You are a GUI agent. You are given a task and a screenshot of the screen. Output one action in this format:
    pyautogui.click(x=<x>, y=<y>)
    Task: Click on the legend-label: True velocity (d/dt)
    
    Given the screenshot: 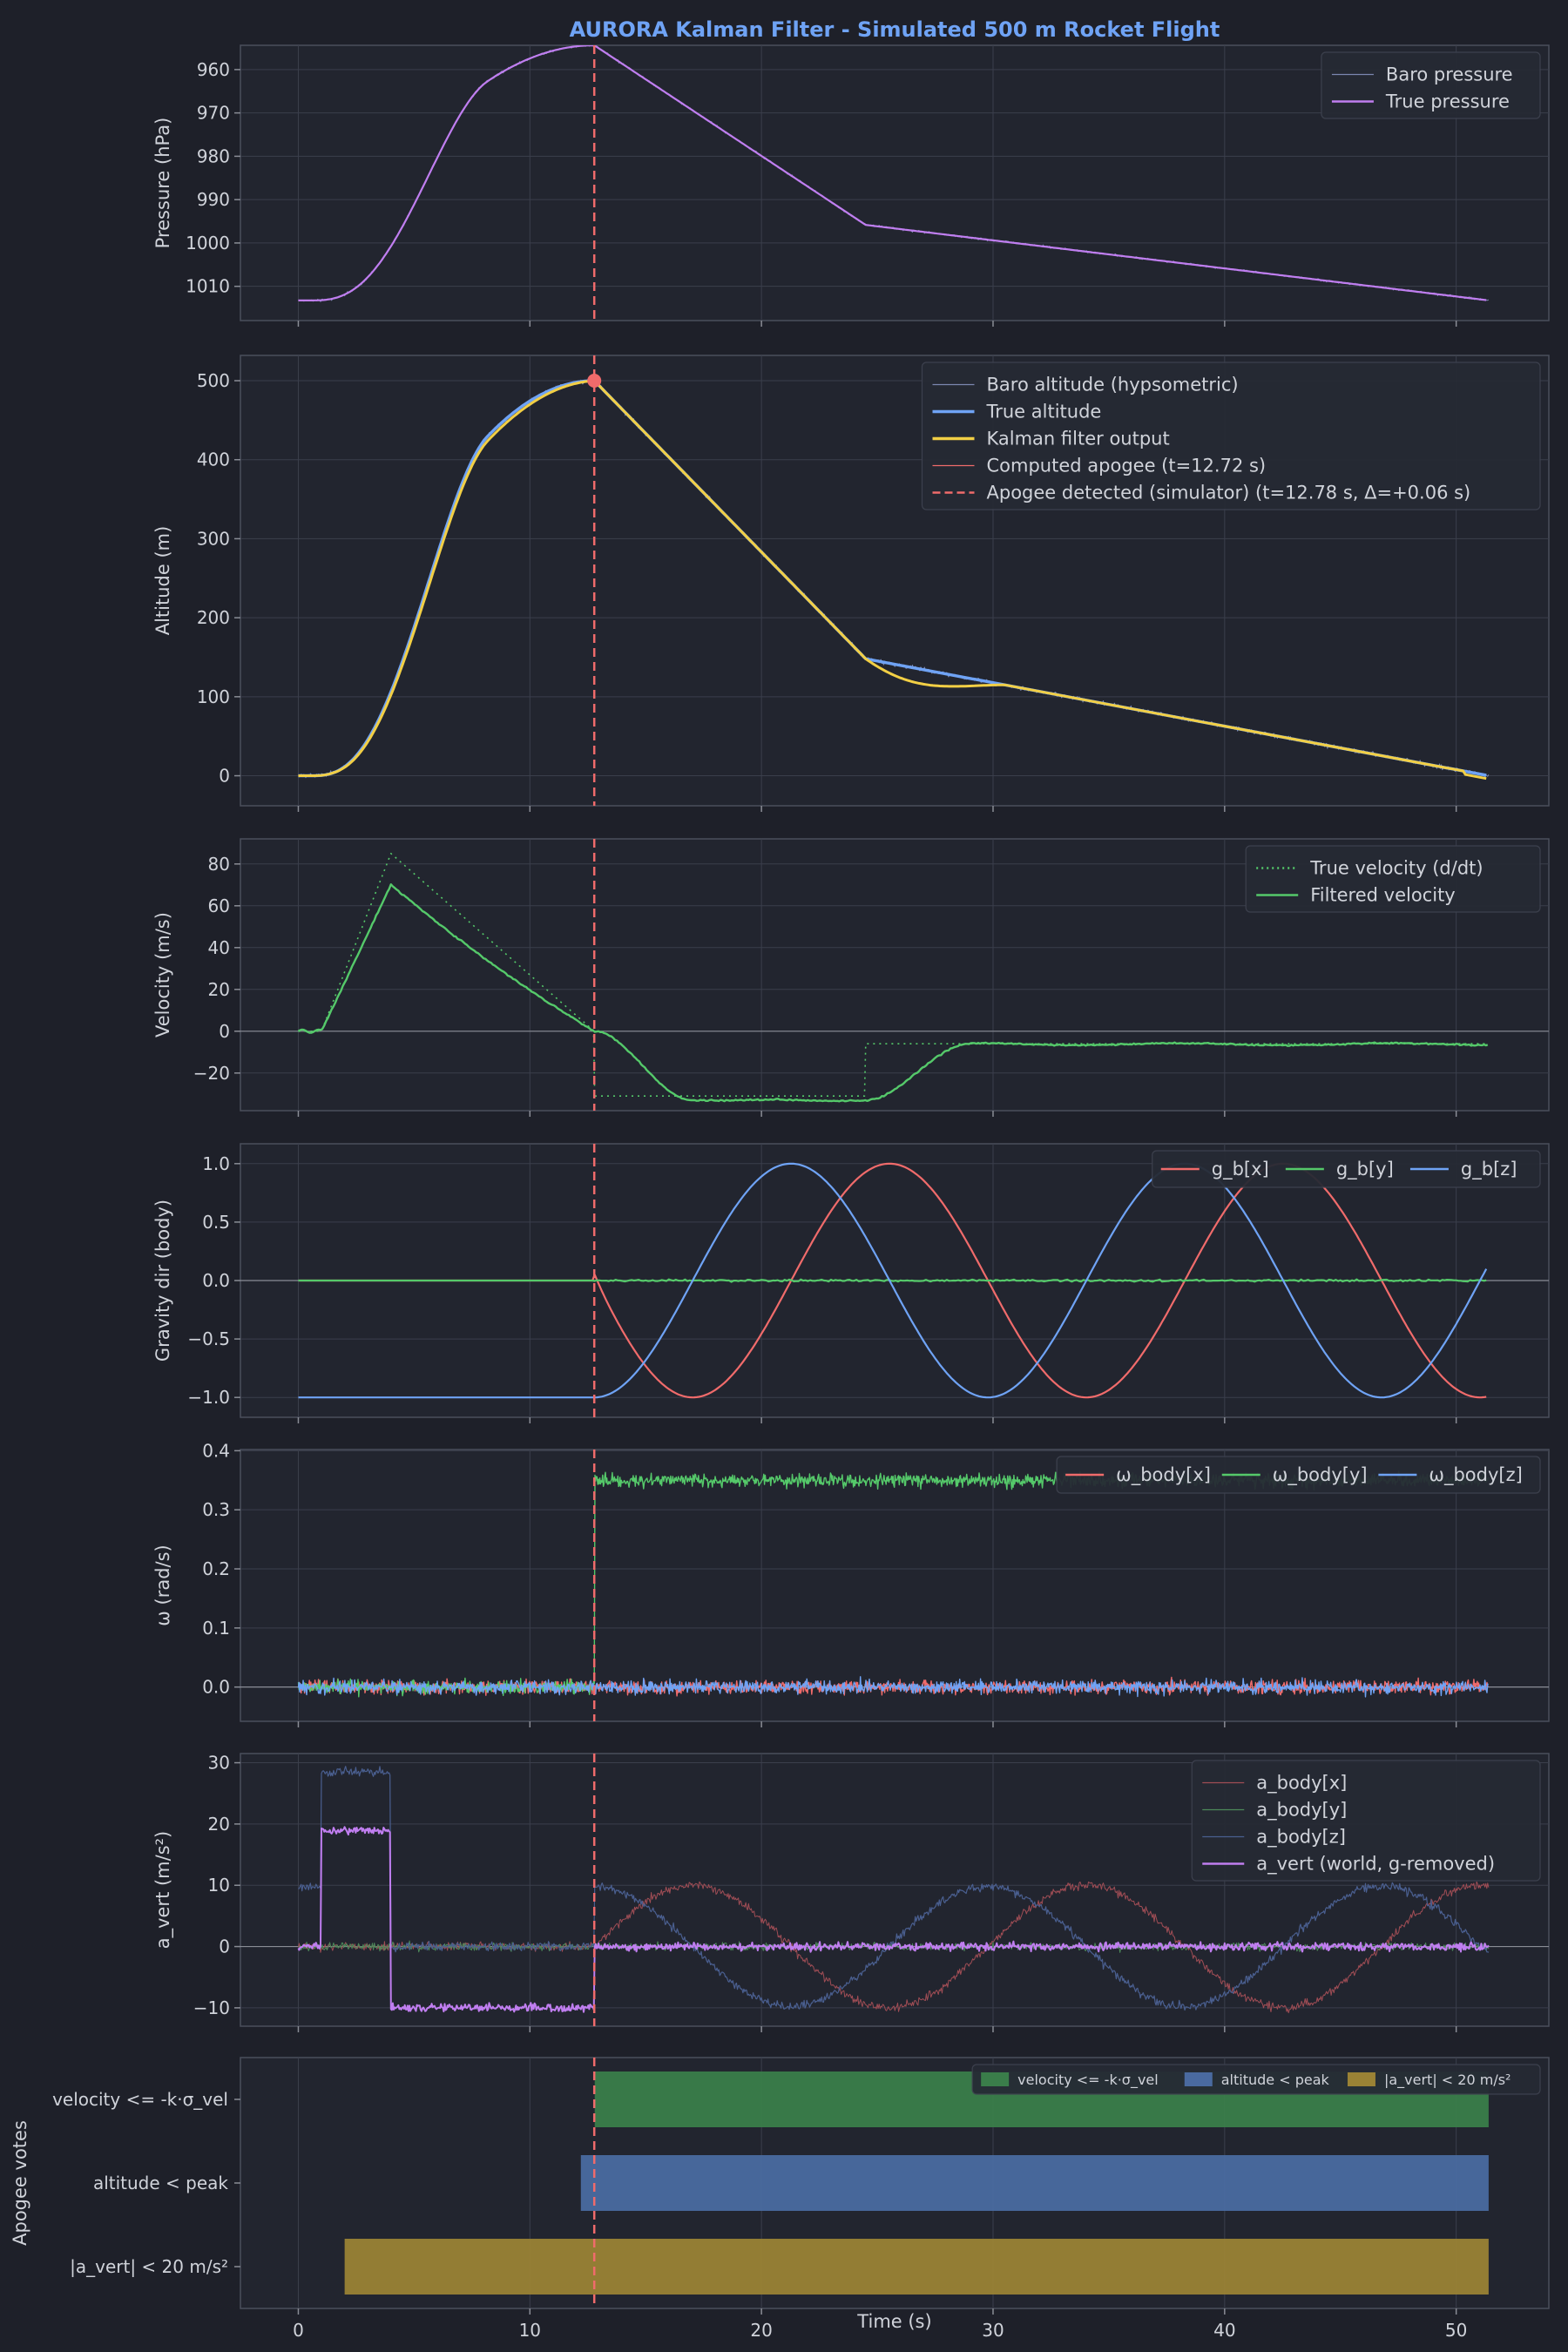 What is the action you would take?
    pyautogui.click(x=1396, y=869)
    